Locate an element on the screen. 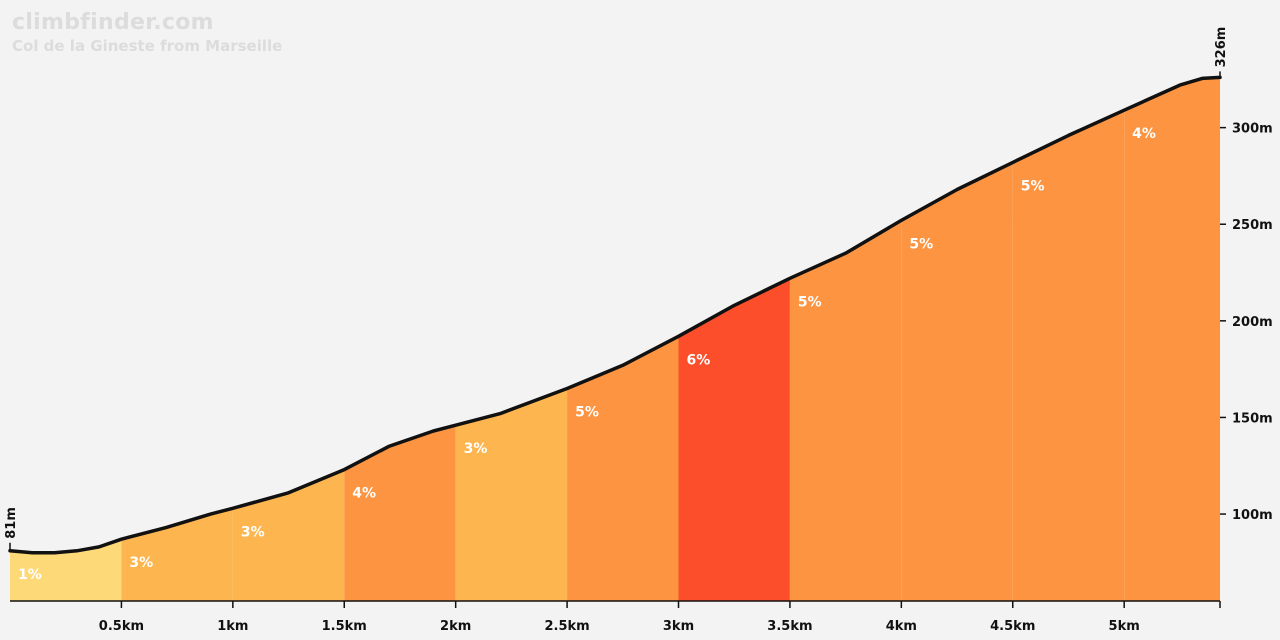 This screenshot has width=1280, height=640. x-tick-label-7: 3.5km is located at coordinates (789, 626).